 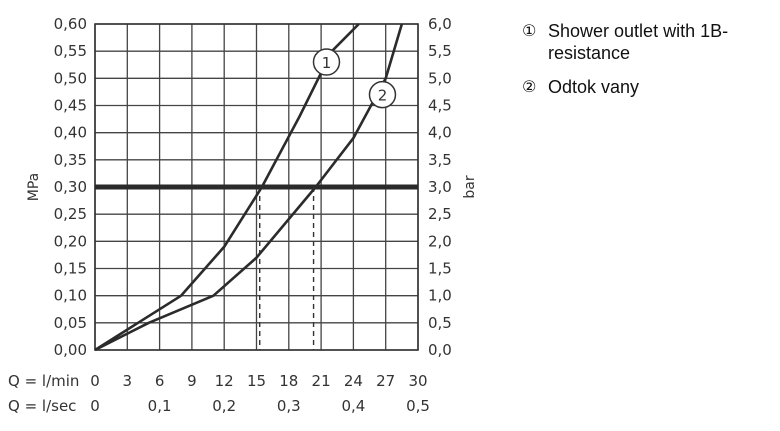 I want to click on y-axis-left-title: MPa, so click(x=34, y=187).